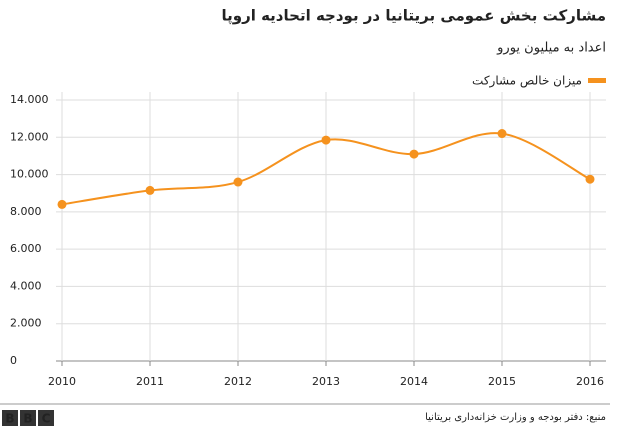 This screenshot has height=431, width=640. What do you see at coordinates (13, 360) in the screenshot?
I see `y-tick-label: 0` at bounding box center [13, 360].